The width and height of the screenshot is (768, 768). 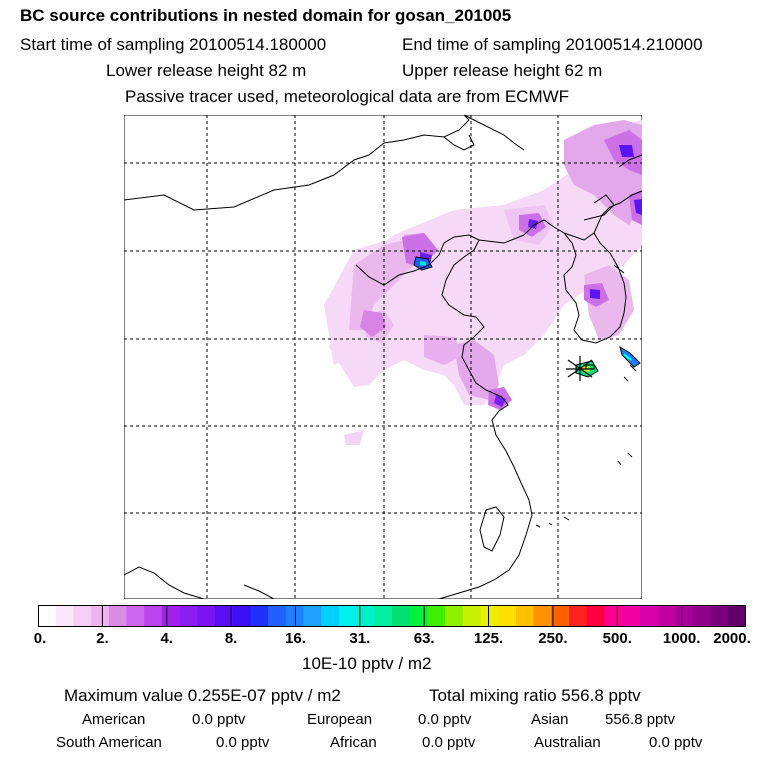 I want to click on african-label: African, so click(x=353, y=742).